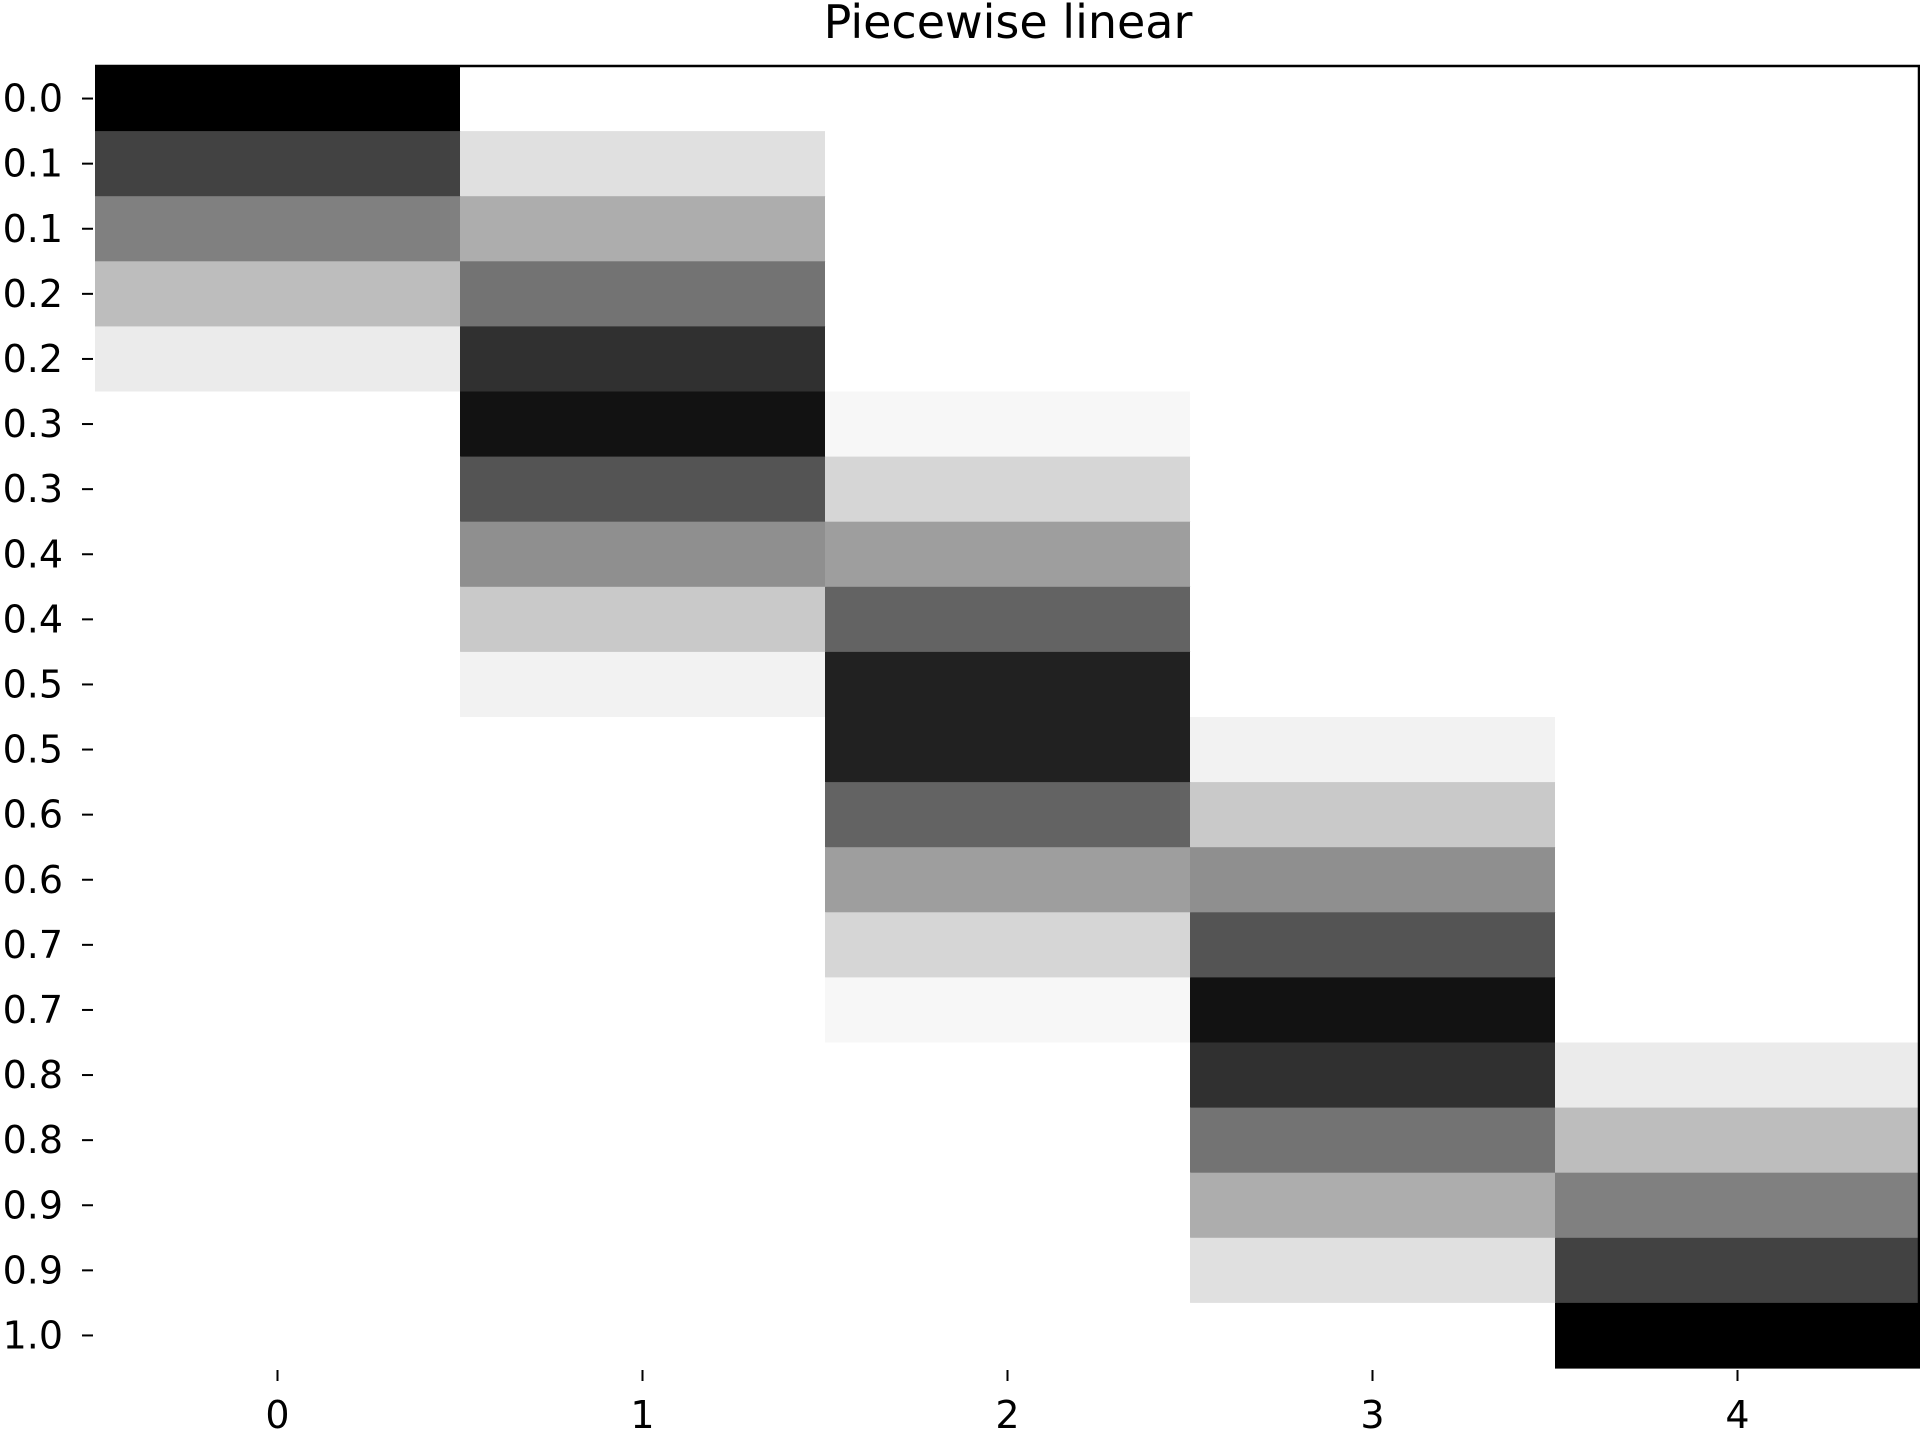 The height and width of the screenshot is (1444, 1920). Describe the element at coordinates (642, 1415) in the screenshot. I see `x-tick-label: 1` at that location.